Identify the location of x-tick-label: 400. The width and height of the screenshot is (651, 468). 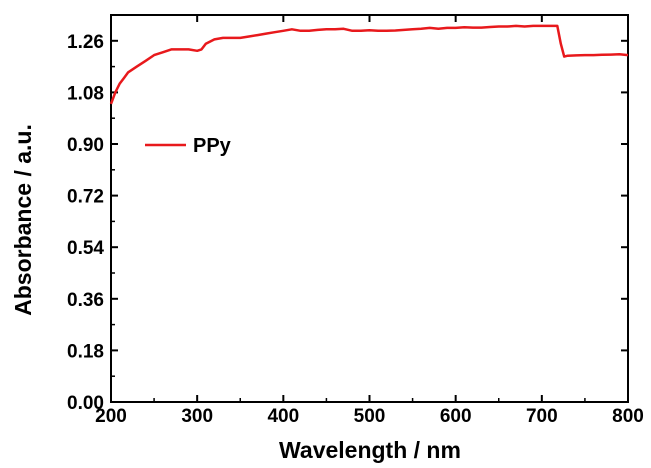
(283, 416).